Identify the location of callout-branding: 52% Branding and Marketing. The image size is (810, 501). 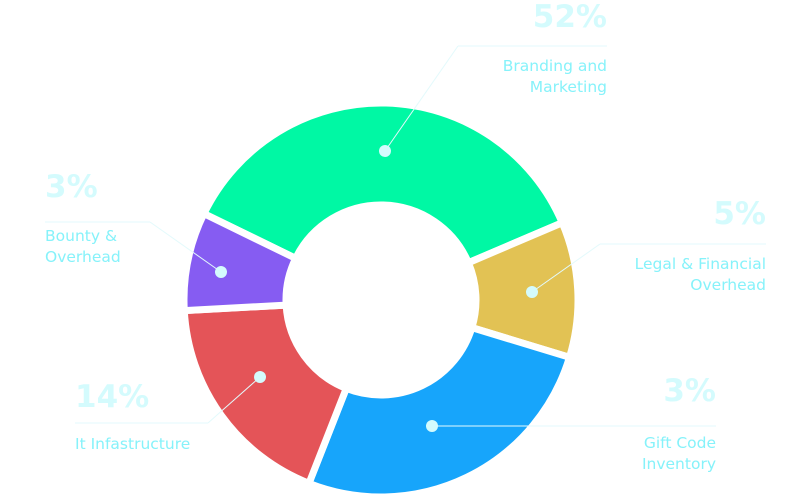
(555, 49).